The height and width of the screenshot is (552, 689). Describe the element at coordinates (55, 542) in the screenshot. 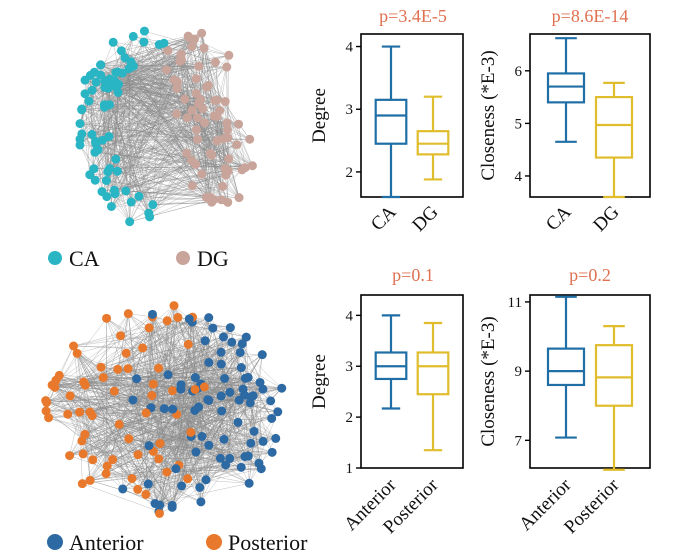

I see `legend-marker-anterior` at that location.